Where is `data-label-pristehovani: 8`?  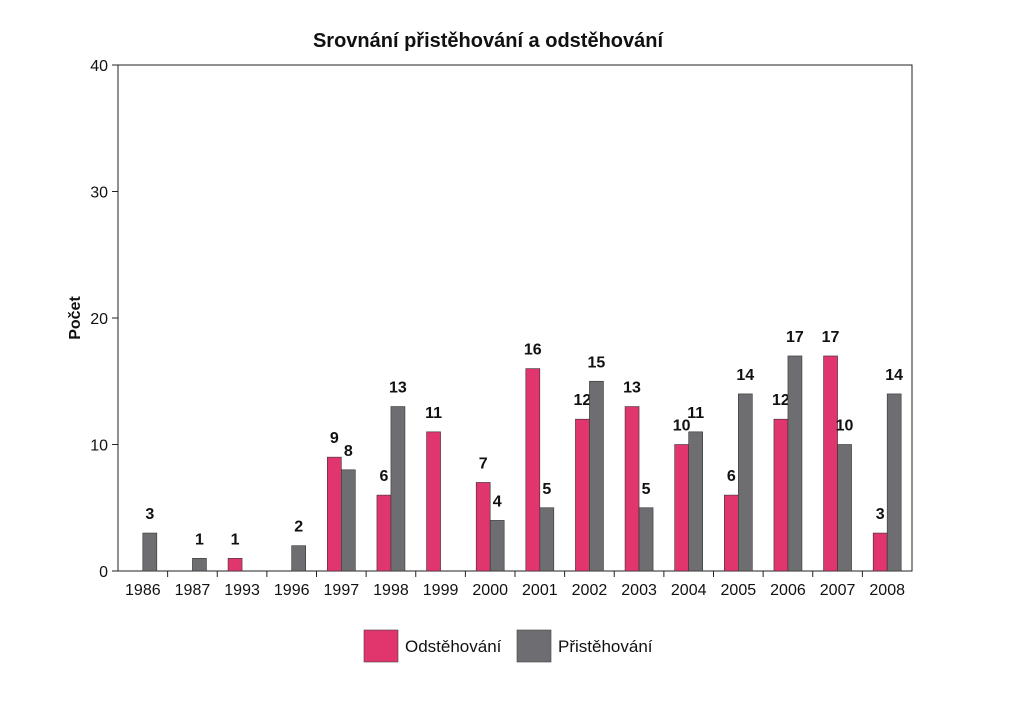 data-label-pristehovani: 8 is located at coordinates (348, 451).